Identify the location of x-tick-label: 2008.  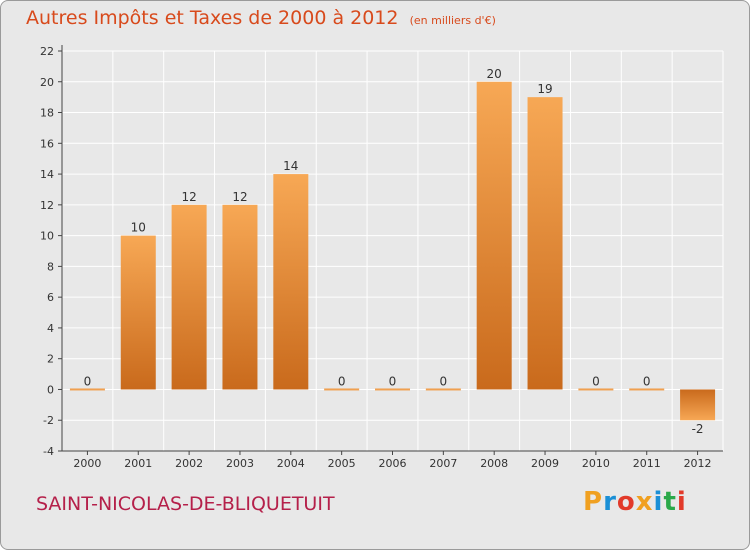
(494, 463).